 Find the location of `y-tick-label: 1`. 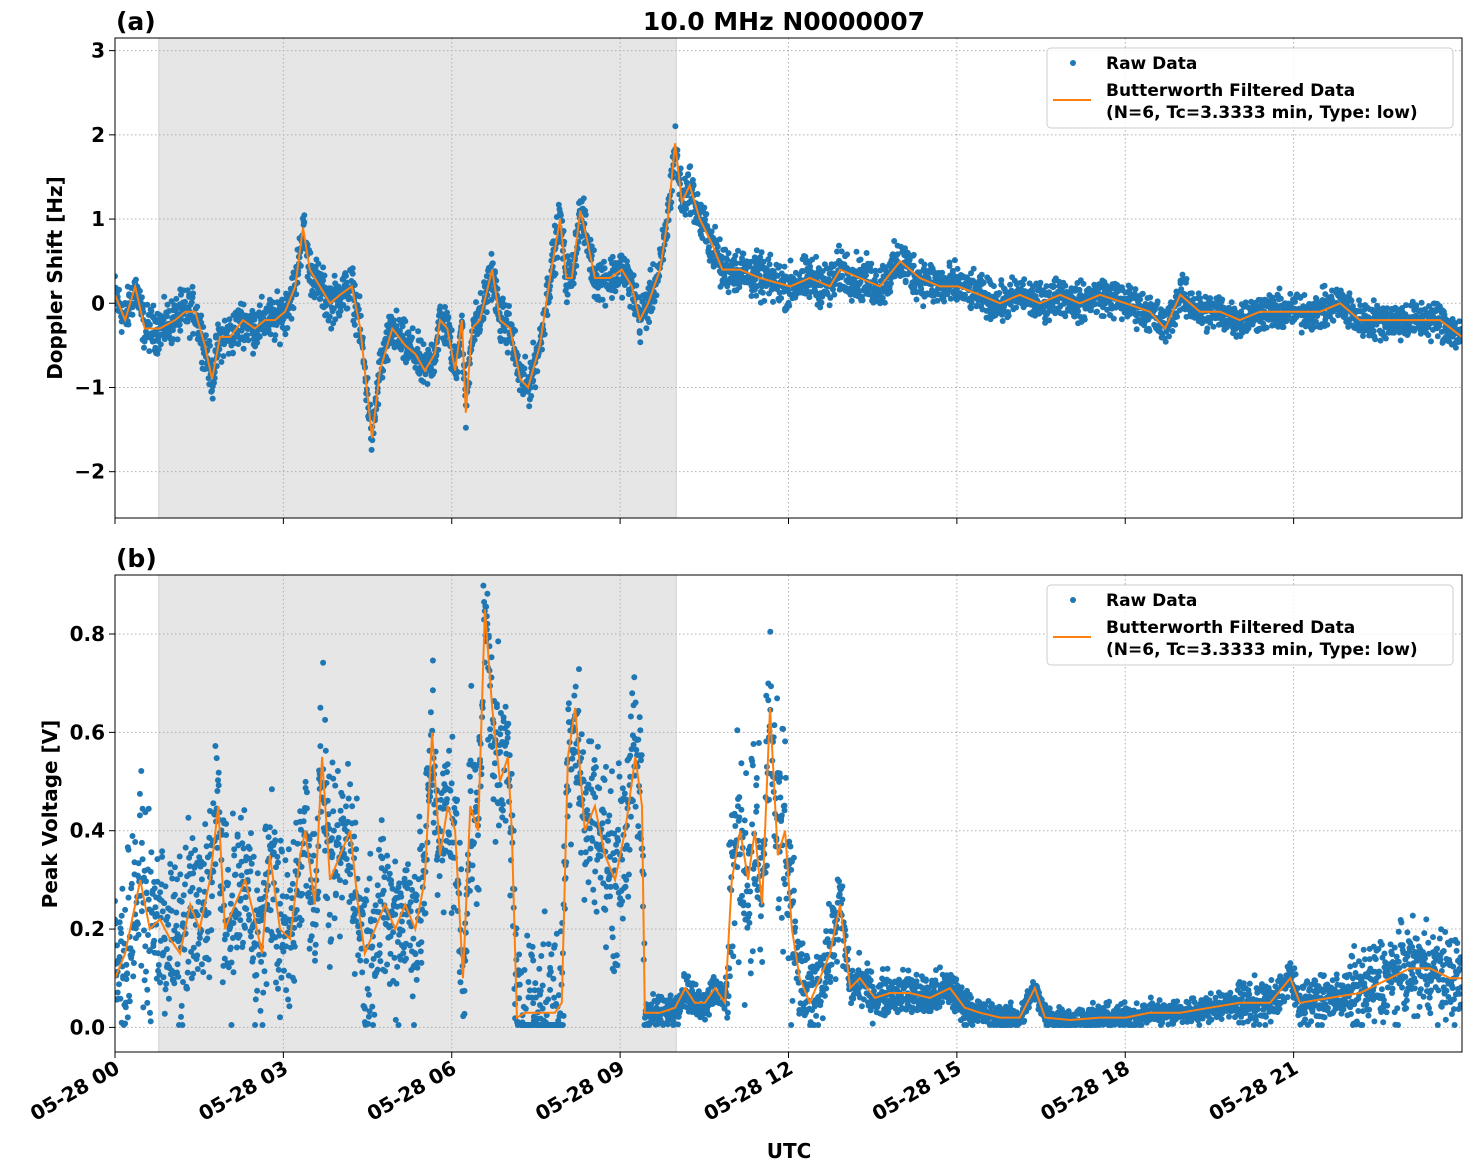

y-tick-label: 1 is located at coordinates (98, 219).